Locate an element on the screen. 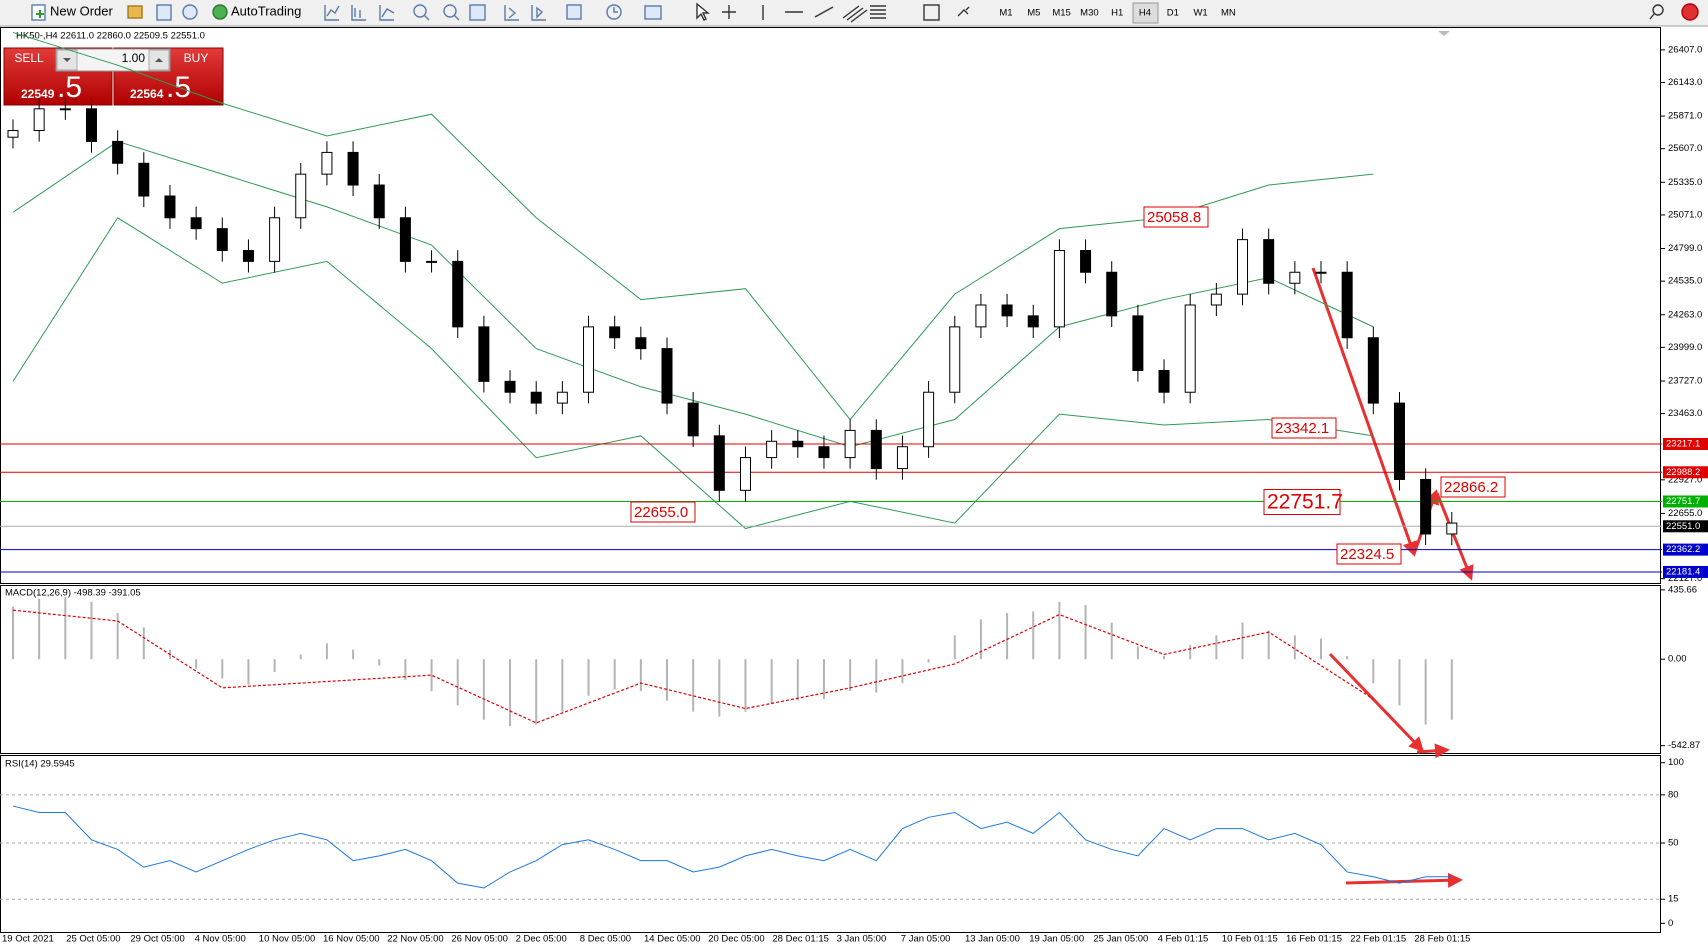 This screenshot has height=949, width=1708. x-tick-label: 22 Feb 01:15 is located at coordinates (1378, 939).